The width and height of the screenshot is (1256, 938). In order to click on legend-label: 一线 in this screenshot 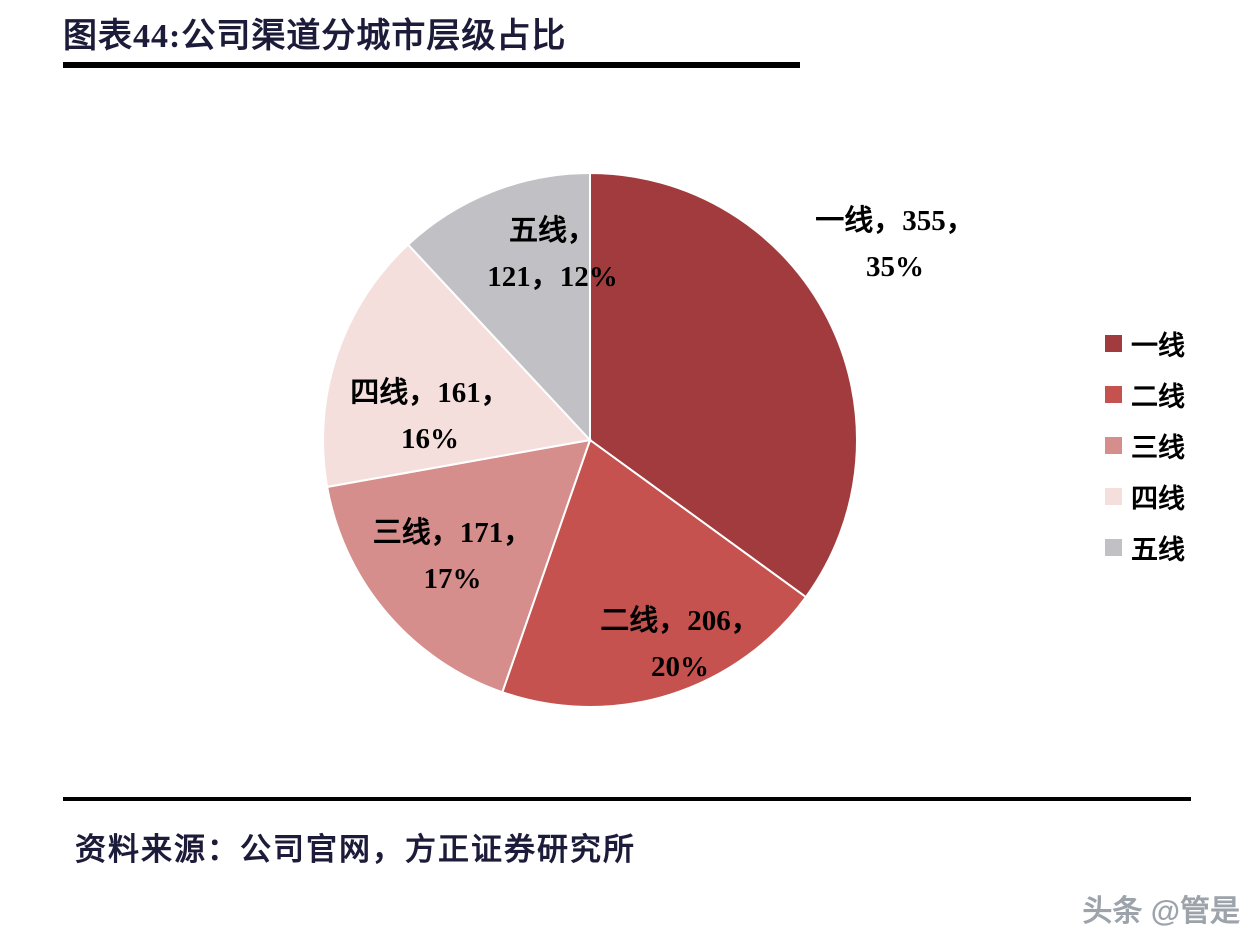, I will do `click(1158, 346)`.